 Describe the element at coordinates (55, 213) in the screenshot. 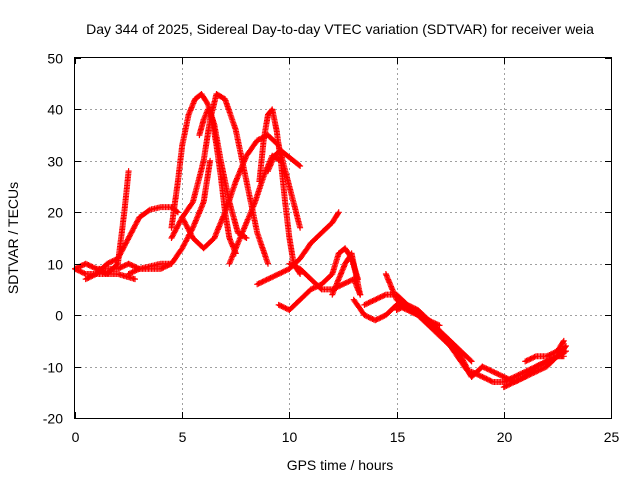

I see `y-tick-label: 20` at that location.